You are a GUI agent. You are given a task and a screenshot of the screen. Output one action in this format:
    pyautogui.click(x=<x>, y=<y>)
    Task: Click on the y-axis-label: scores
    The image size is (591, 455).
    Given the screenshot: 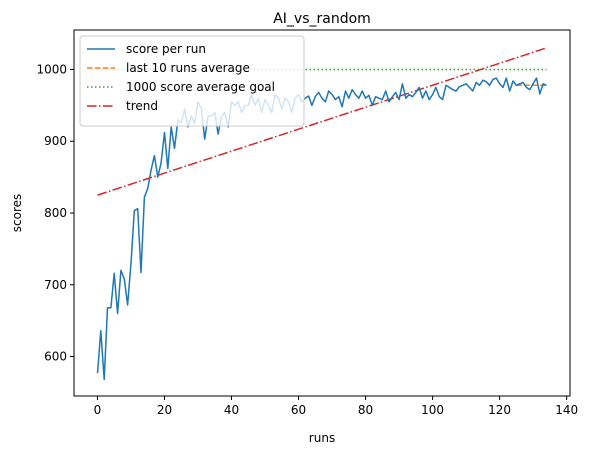 What is the action you would take?
    pyautogui.click(x=17, y=213)
    